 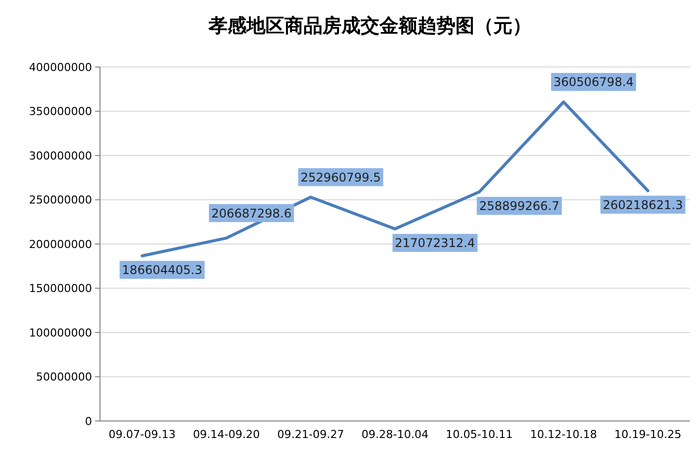 I want to click on y-tick-label: 100000000, so click(x=60, y=333).